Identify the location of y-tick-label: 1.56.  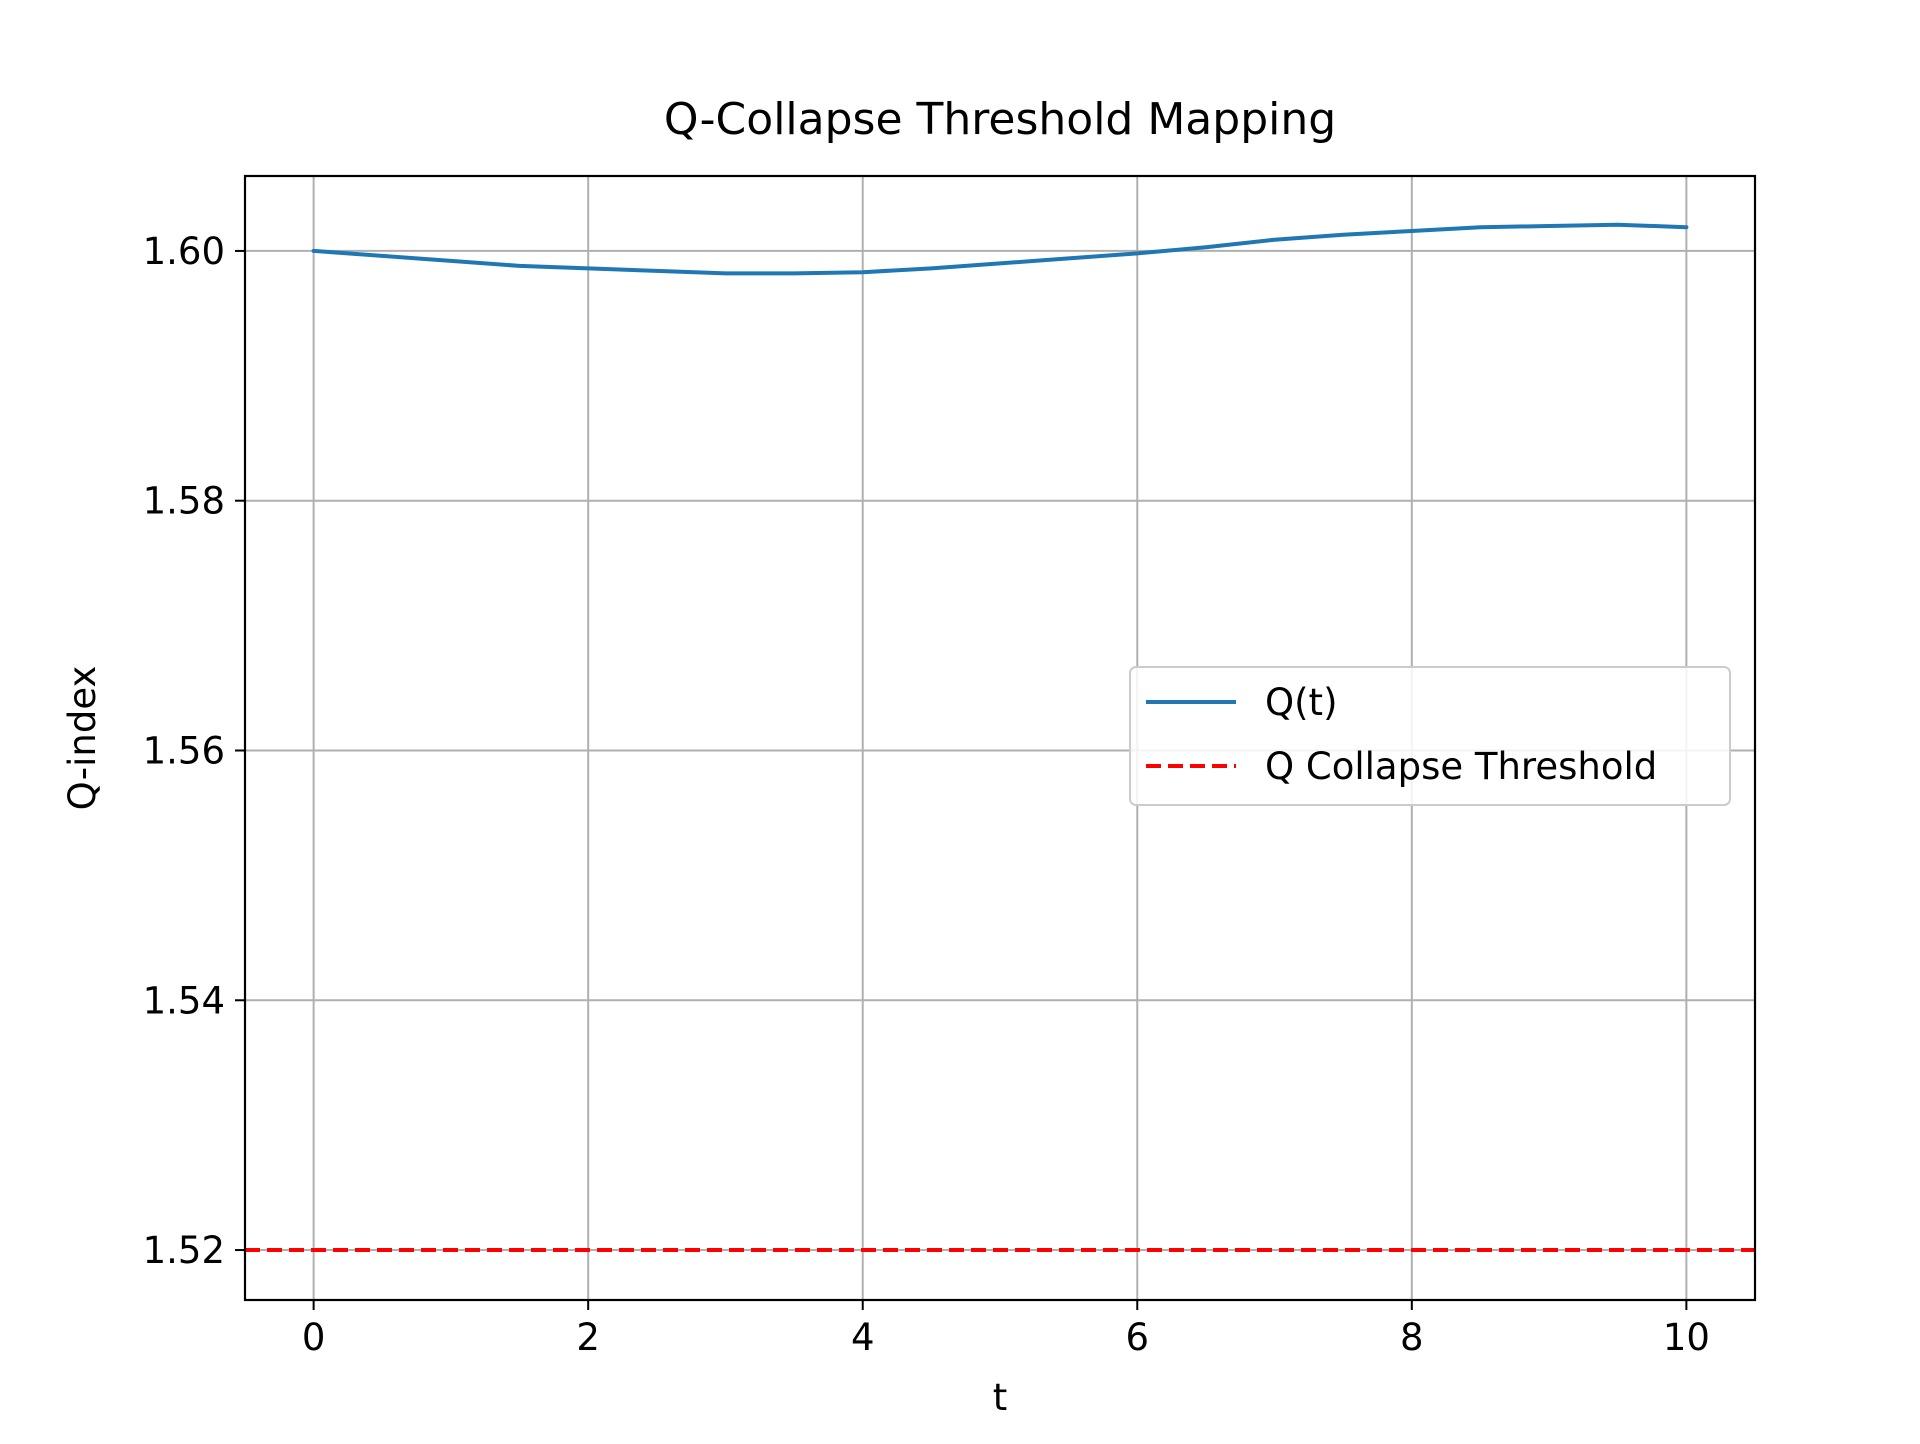
(184, 750).